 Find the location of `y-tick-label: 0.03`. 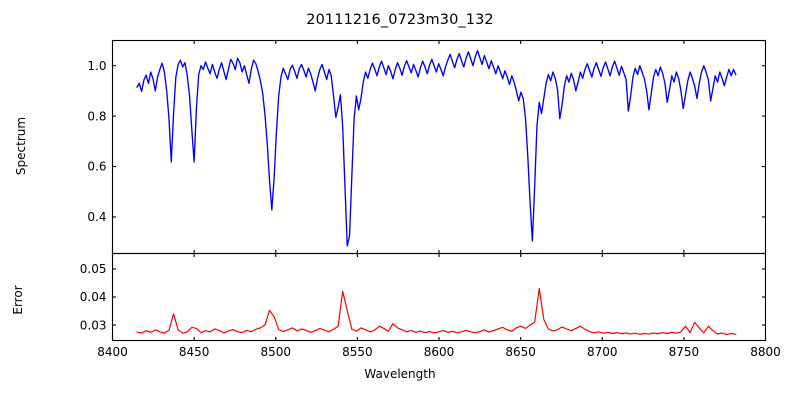

y-tick-label: 0.03 is located at coordinates (93, 325).